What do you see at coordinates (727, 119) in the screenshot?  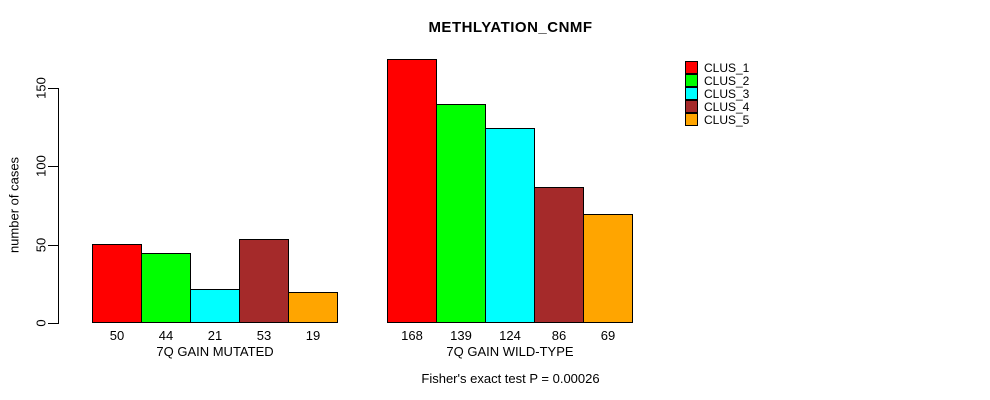 I see `legend-label: CLUS_5` at bounding box center [727, 119].